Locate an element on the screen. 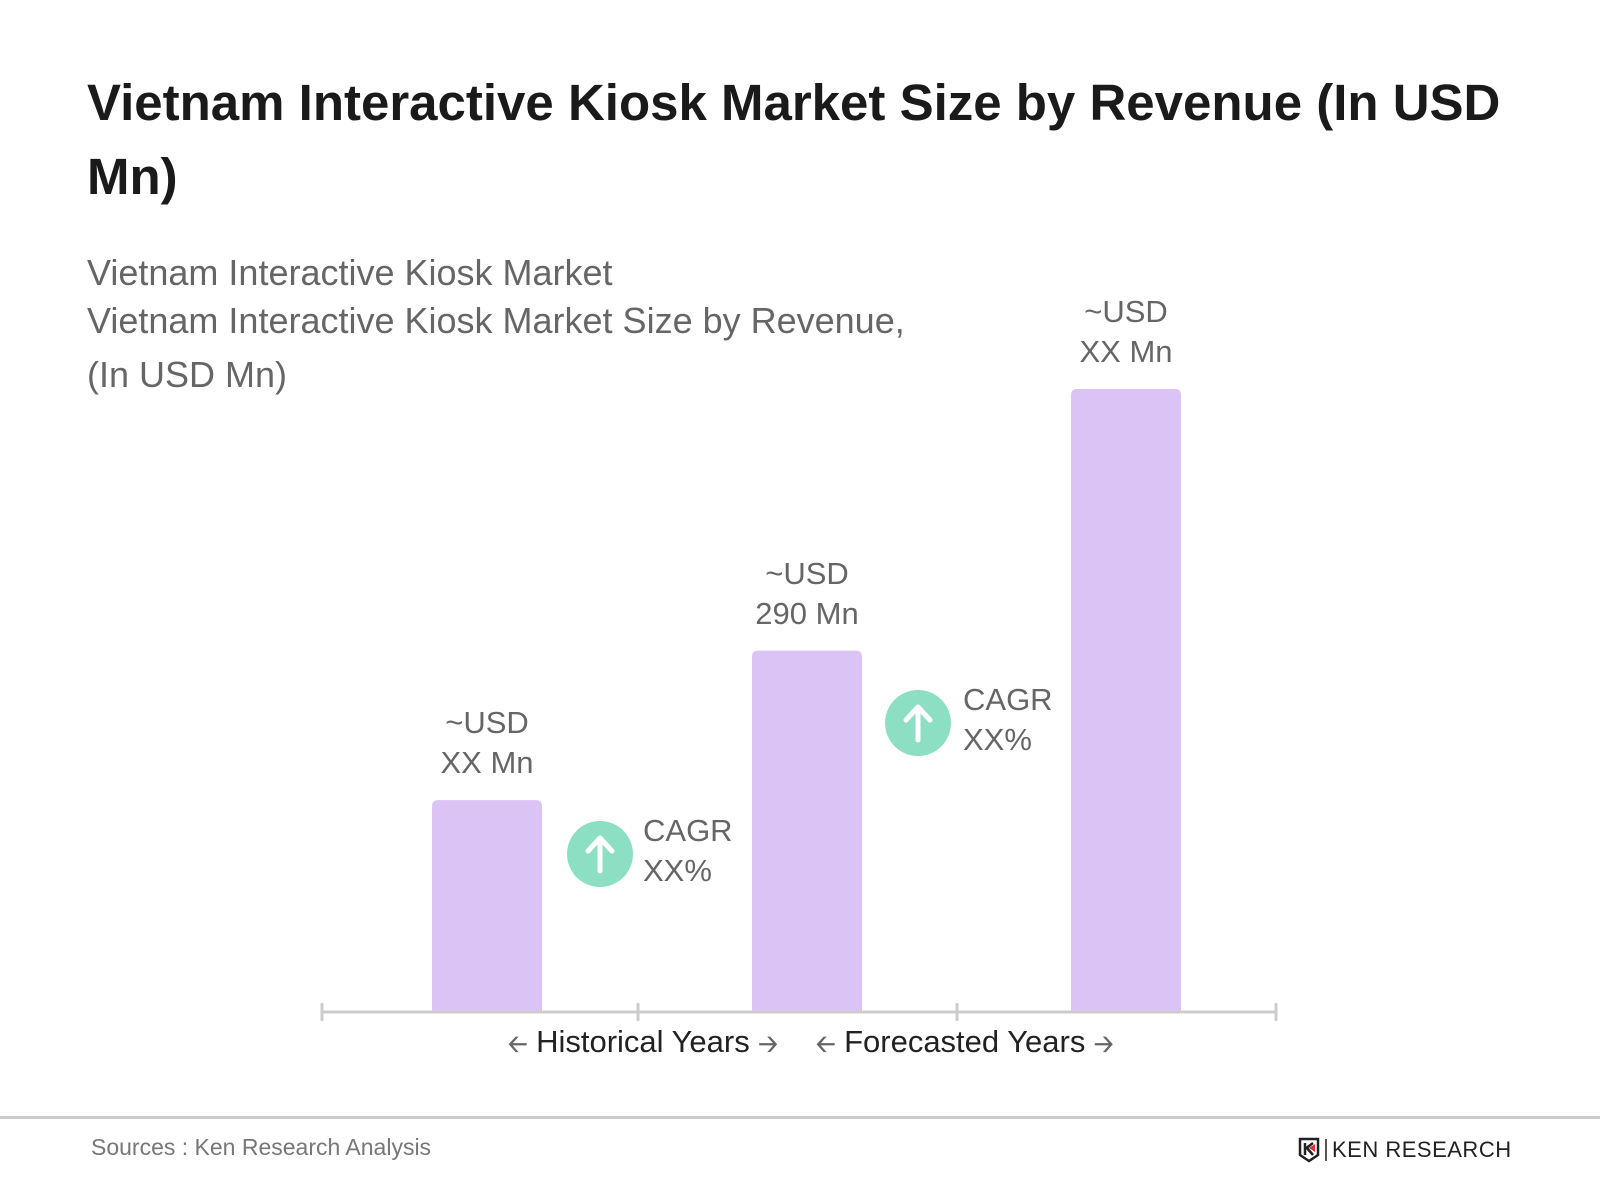 The height and width of the screenshot is (1200, 1600). x-period-label: Historical Years is located at coordinates (643, 1041).